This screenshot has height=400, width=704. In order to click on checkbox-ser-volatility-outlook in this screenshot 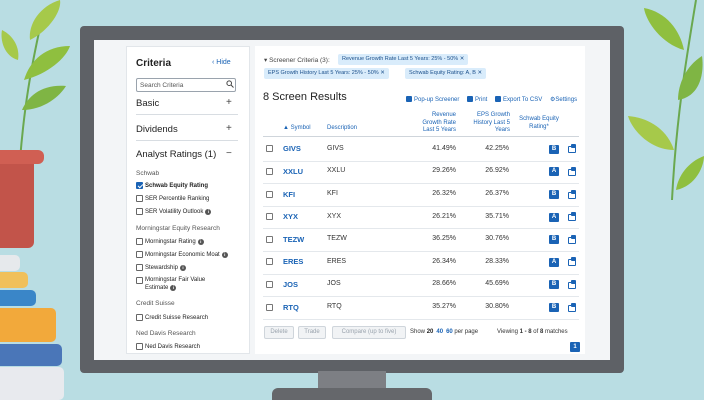, I will do `click(139, 211)`.